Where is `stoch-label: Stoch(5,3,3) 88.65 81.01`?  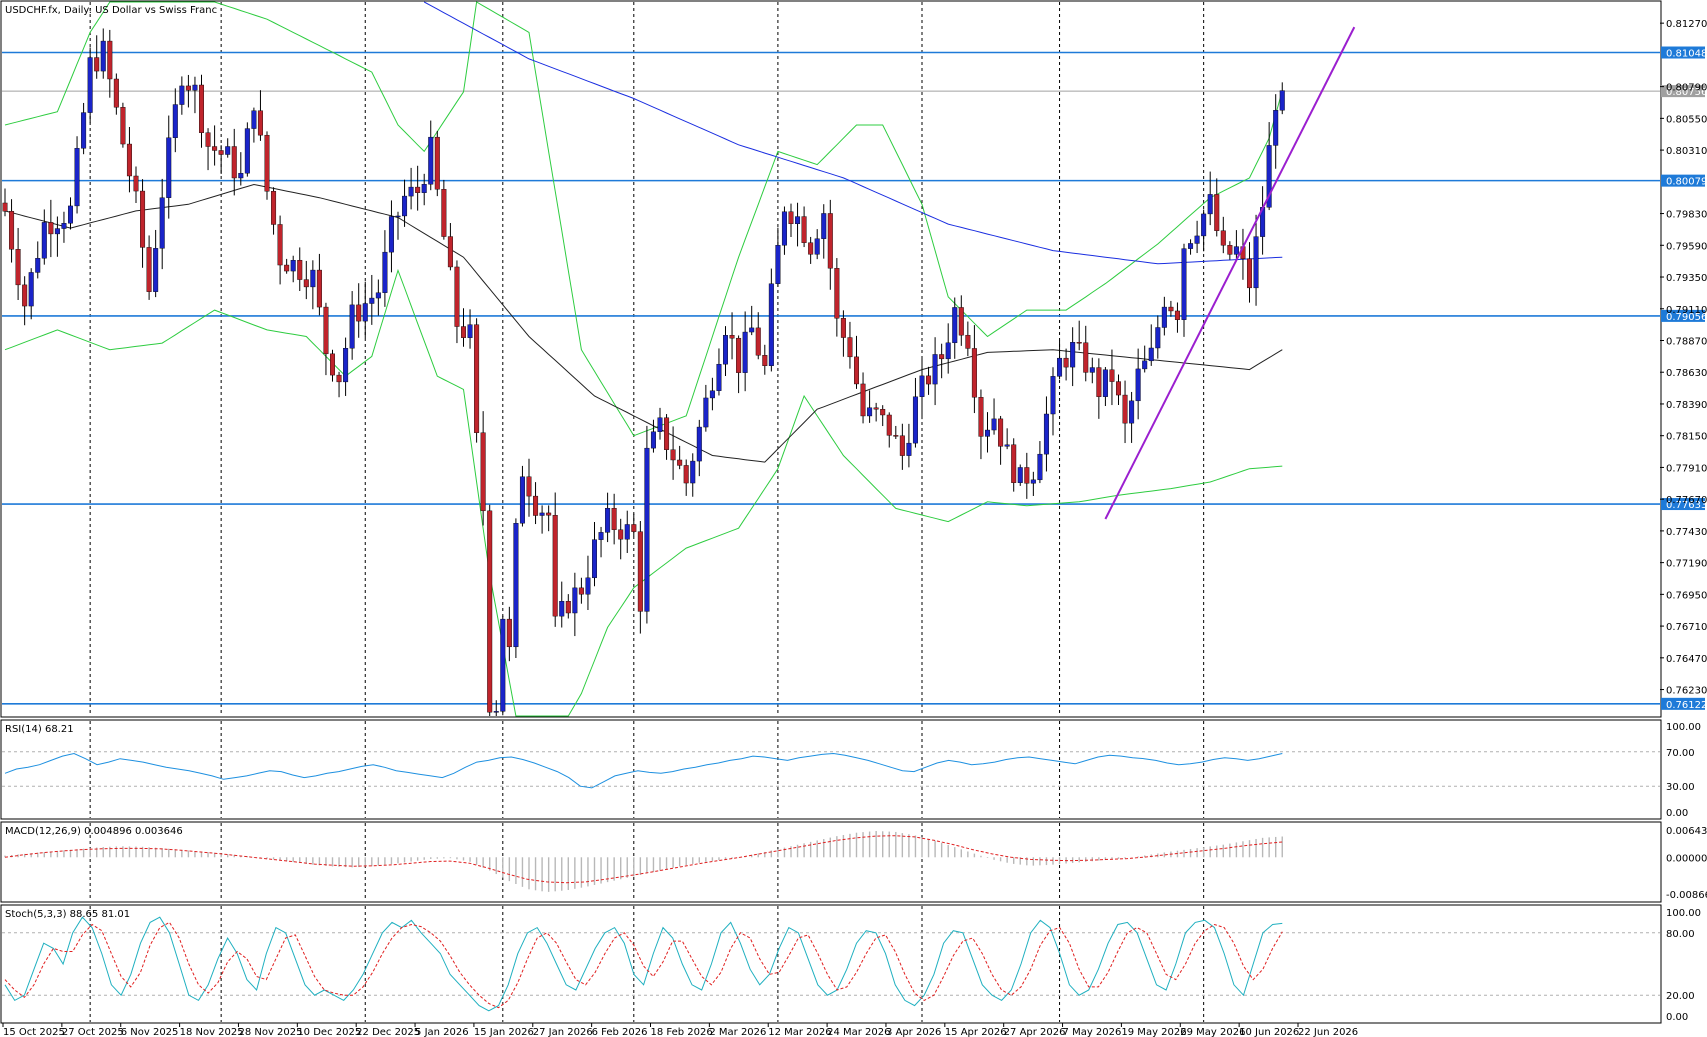 stoch-label: Stoch(5,3,3) 88.65 81.01 is located at coordinates (67, 914).